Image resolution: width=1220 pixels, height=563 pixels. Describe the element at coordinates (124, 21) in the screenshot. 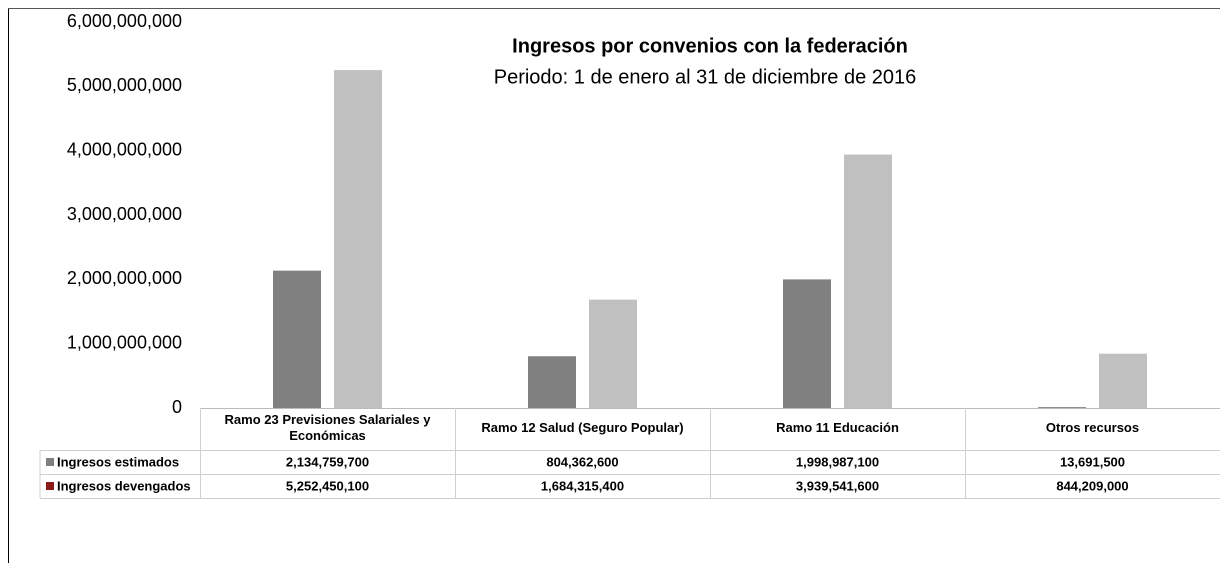

I see `y-tick-label: 6,000,000,000` at that location.